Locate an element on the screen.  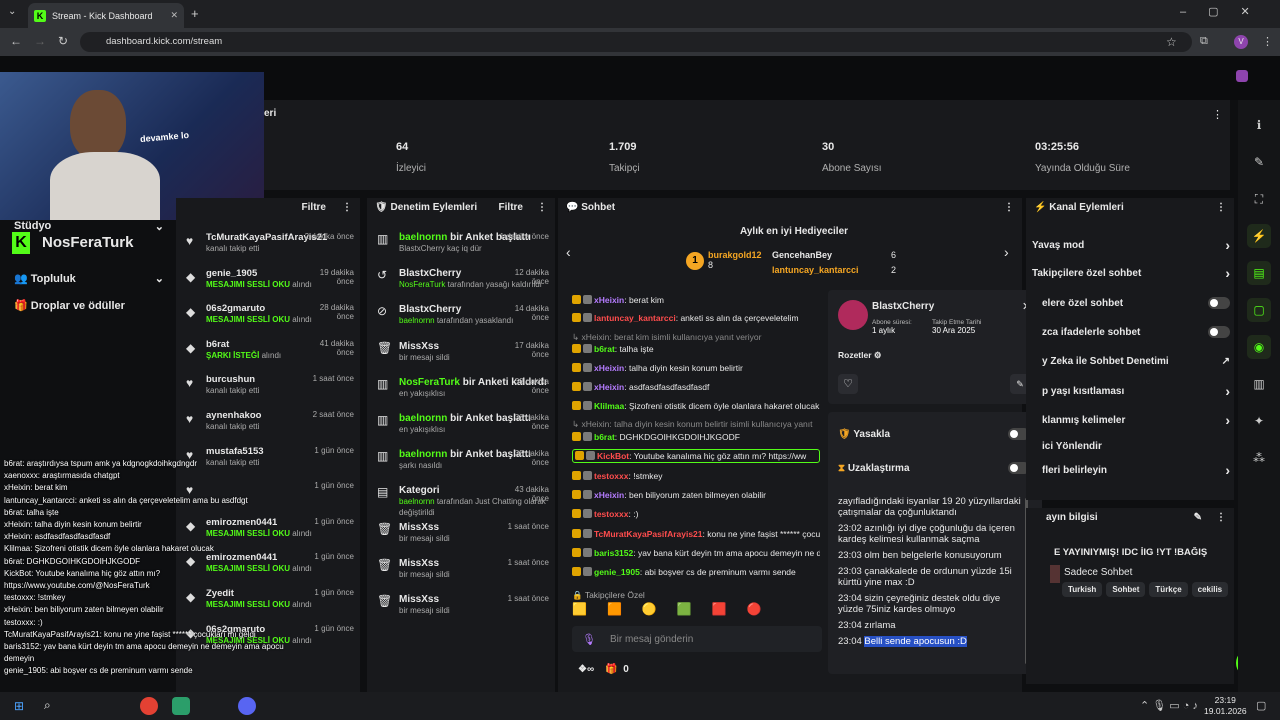
apps-icon: ⁂ is located at coordinates (1259, 458).